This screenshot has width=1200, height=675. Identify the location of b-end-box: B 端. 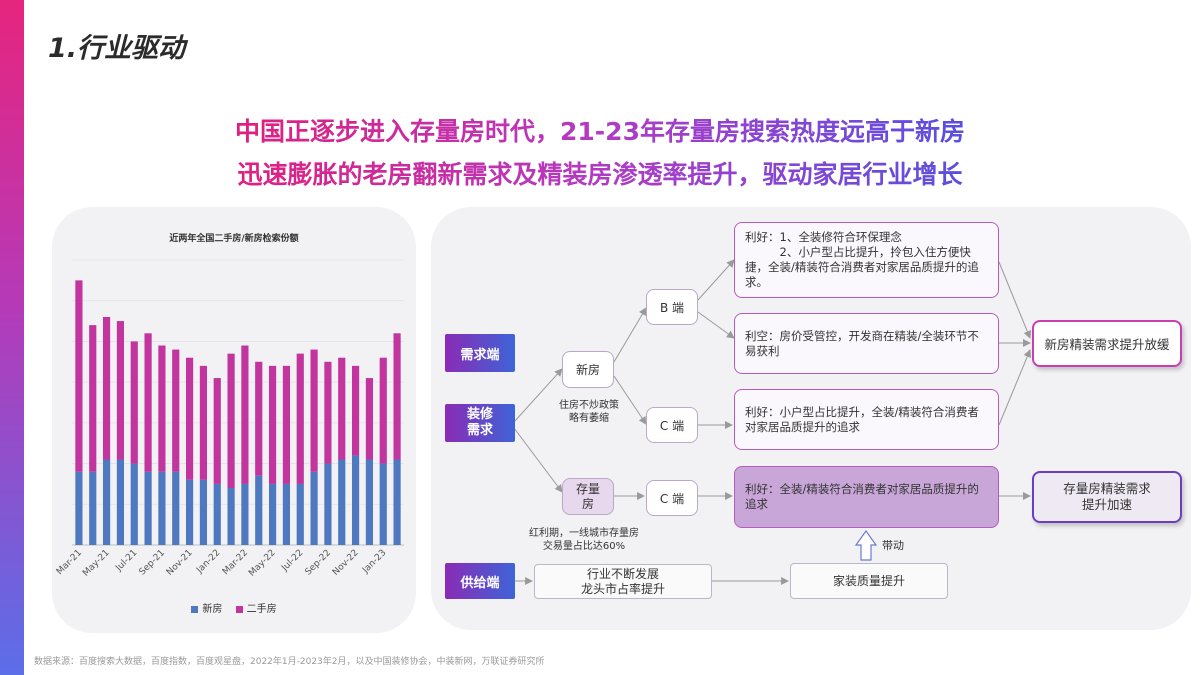
(672, 307).